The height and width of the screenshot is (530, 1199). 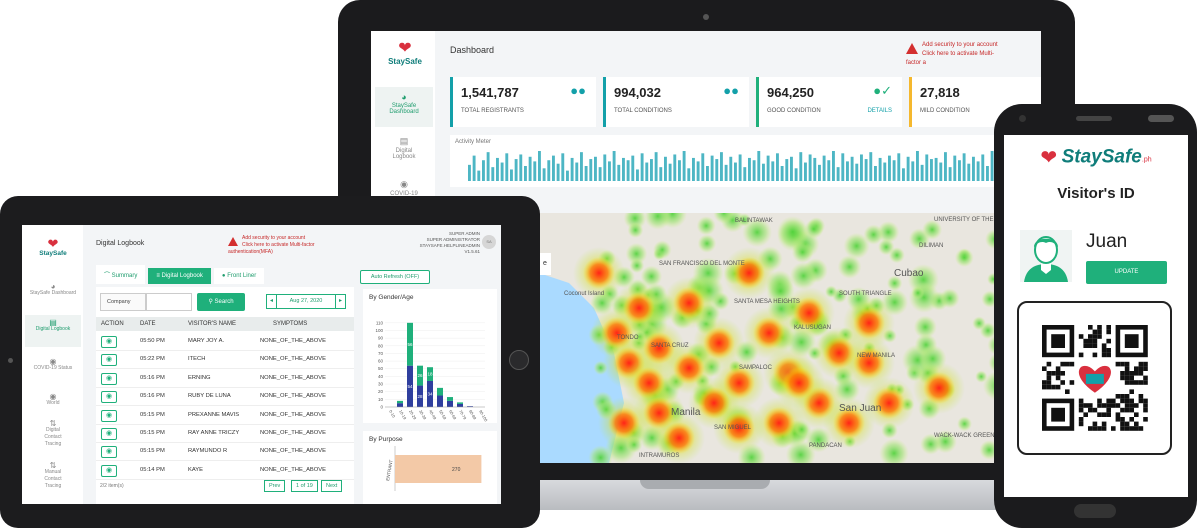 What do you see at coordinates (1126, 272) in the screenshot?
I see `update-button: UPDATE` at bounding box center [1126, 272].